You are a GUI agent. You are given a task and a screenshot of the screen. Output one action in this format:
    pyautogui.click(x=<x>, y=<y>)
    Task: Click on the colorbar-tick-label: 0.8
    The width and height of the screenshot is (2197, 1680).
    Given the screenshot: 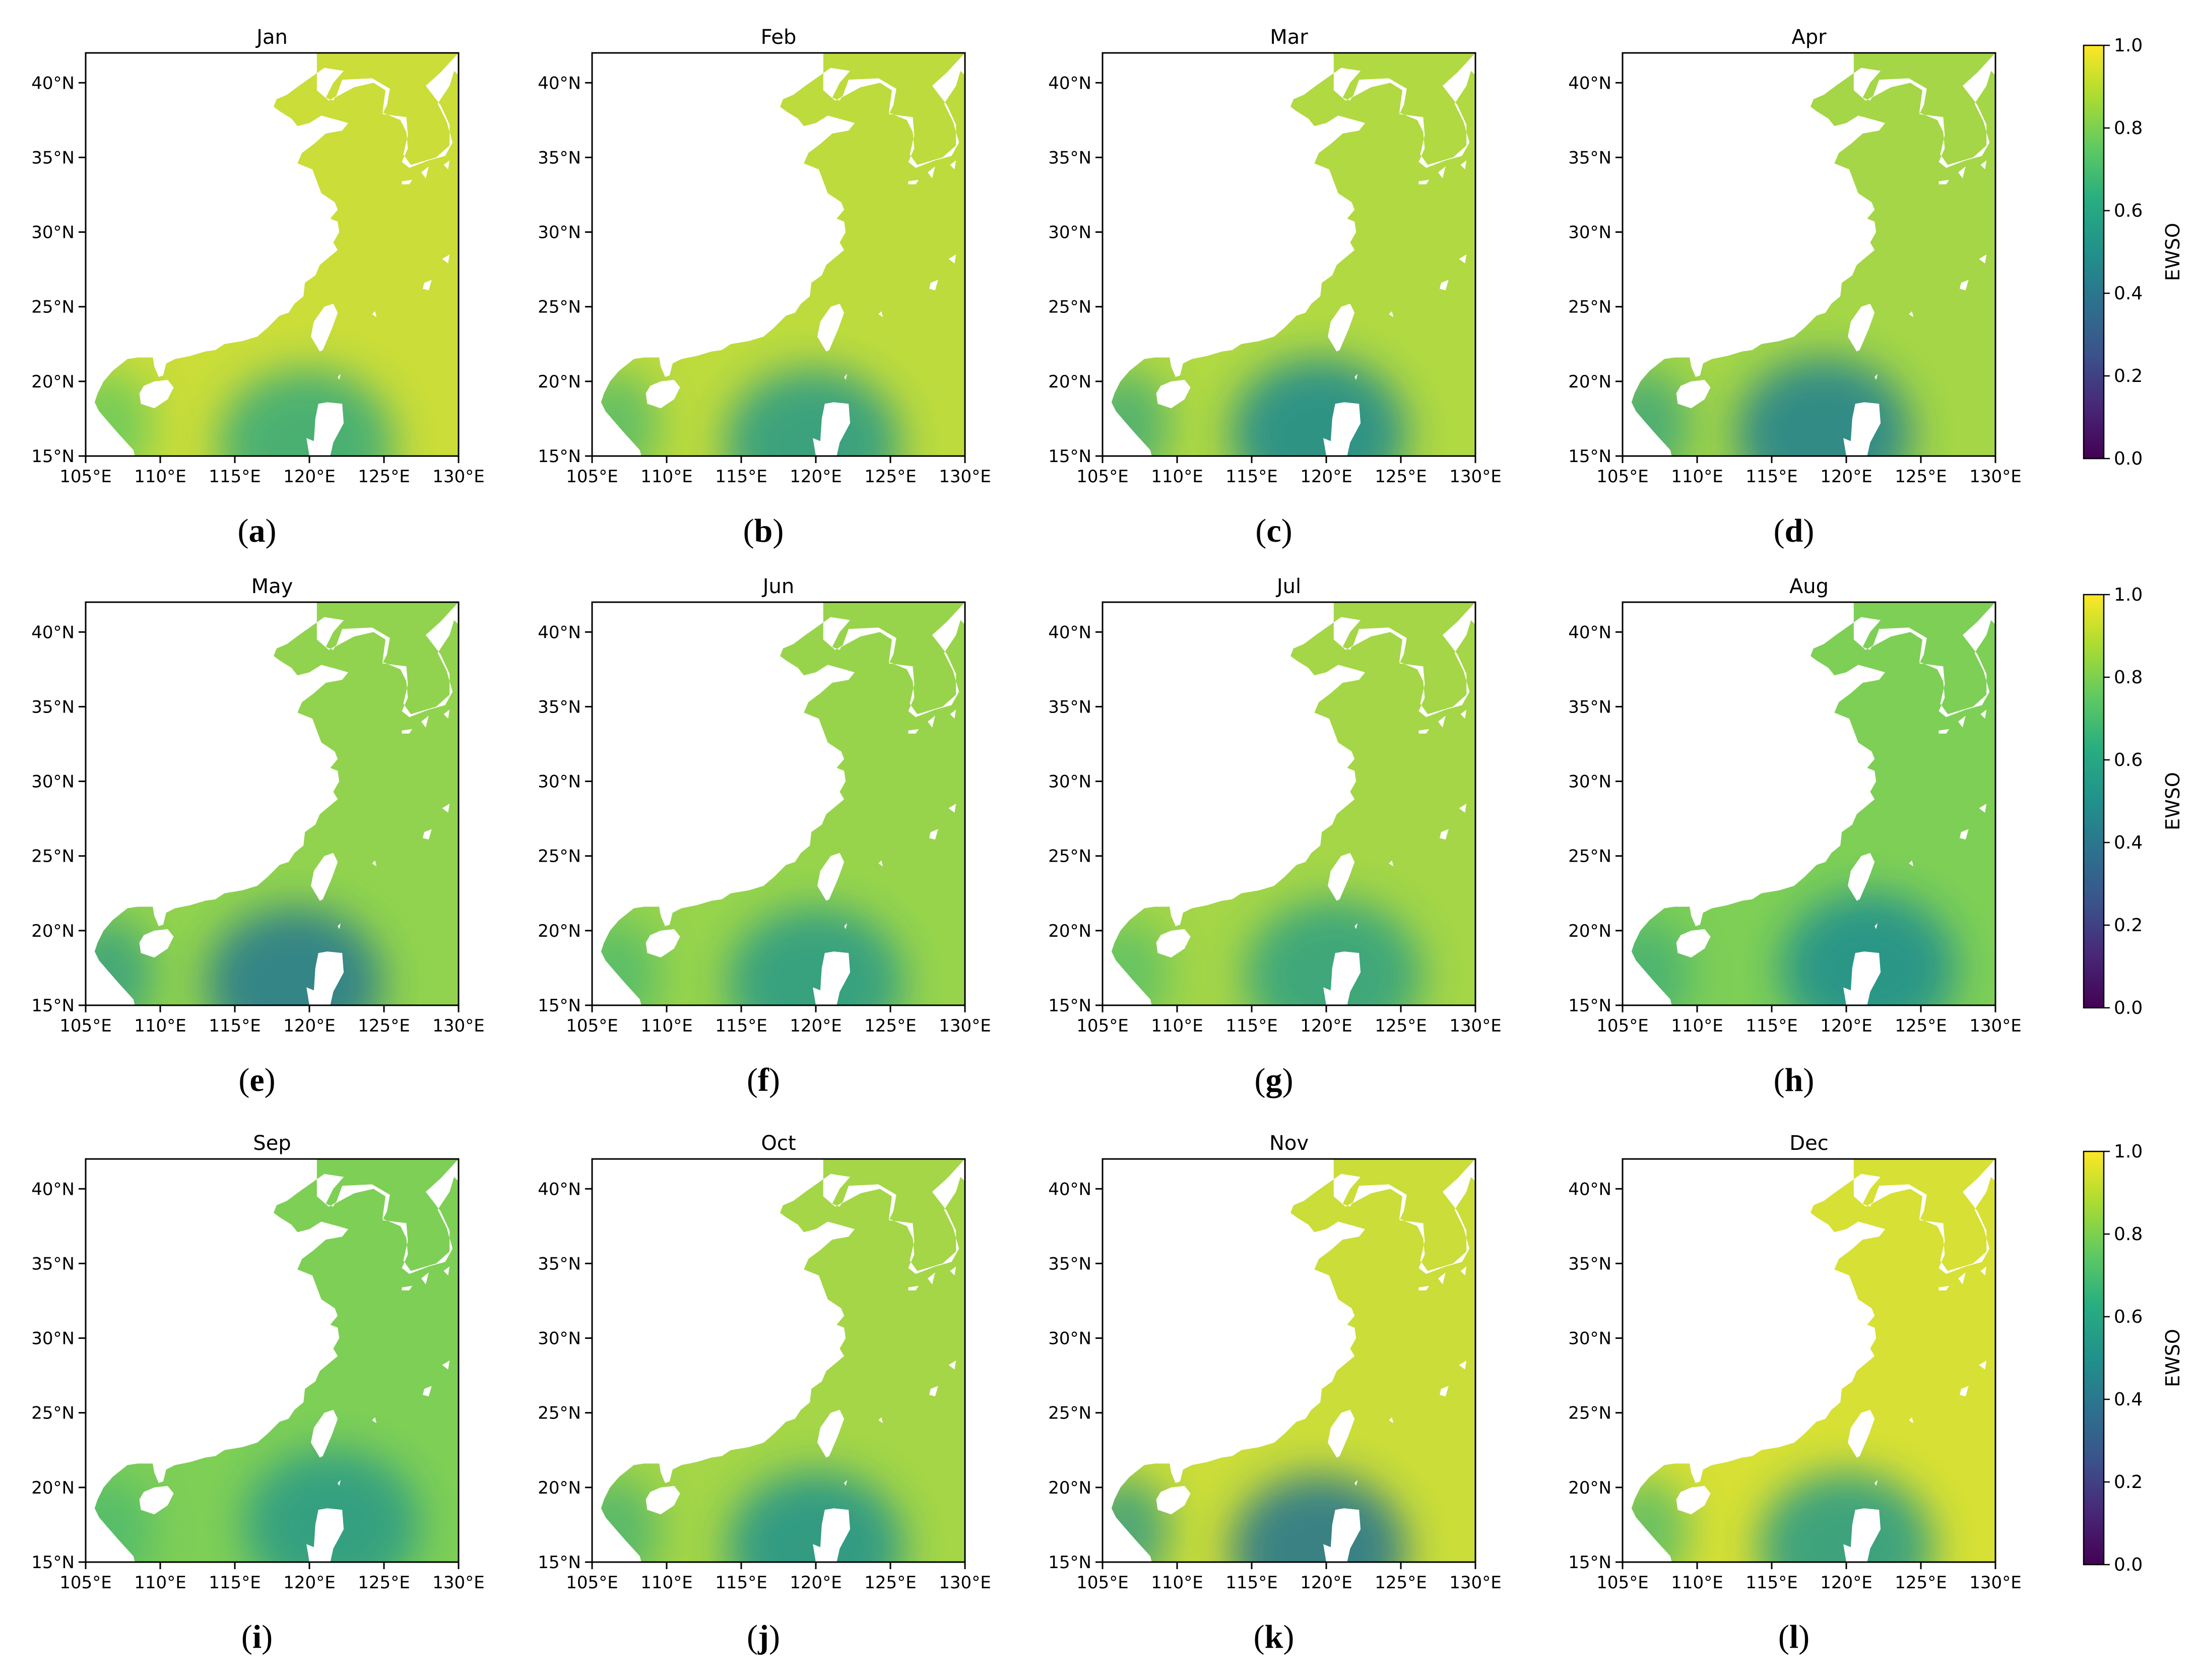 What is the action you would take?
    pyautogui.click(x=2128, y=1234)
    